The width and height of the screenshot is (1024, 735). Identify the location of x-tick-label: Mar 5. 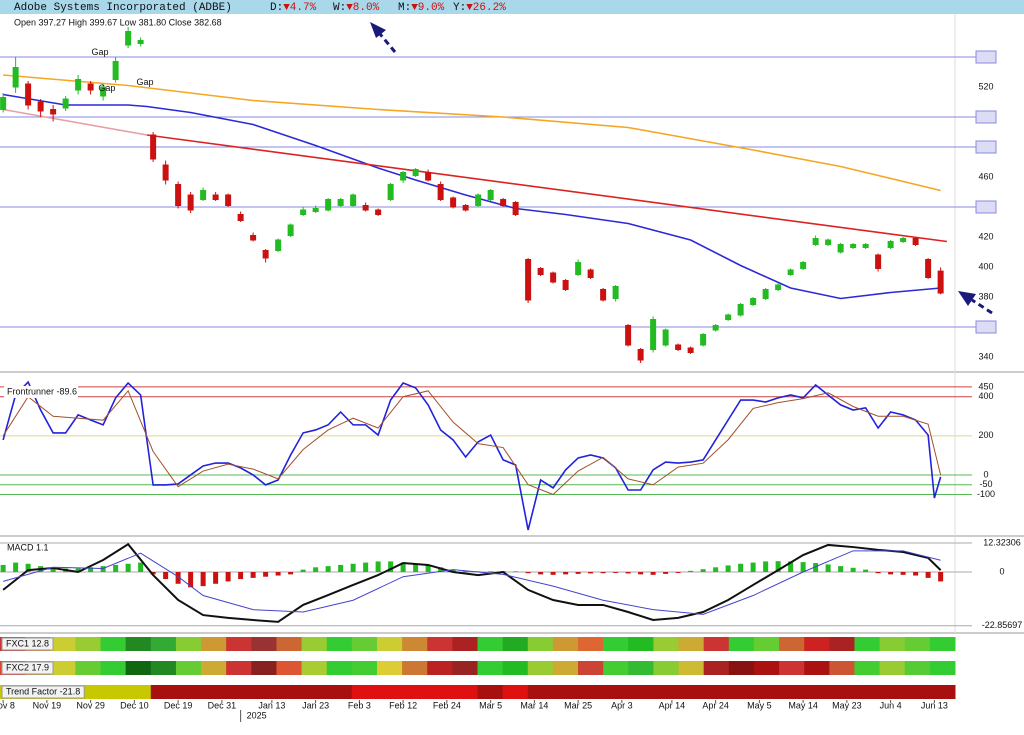
(490, 705).